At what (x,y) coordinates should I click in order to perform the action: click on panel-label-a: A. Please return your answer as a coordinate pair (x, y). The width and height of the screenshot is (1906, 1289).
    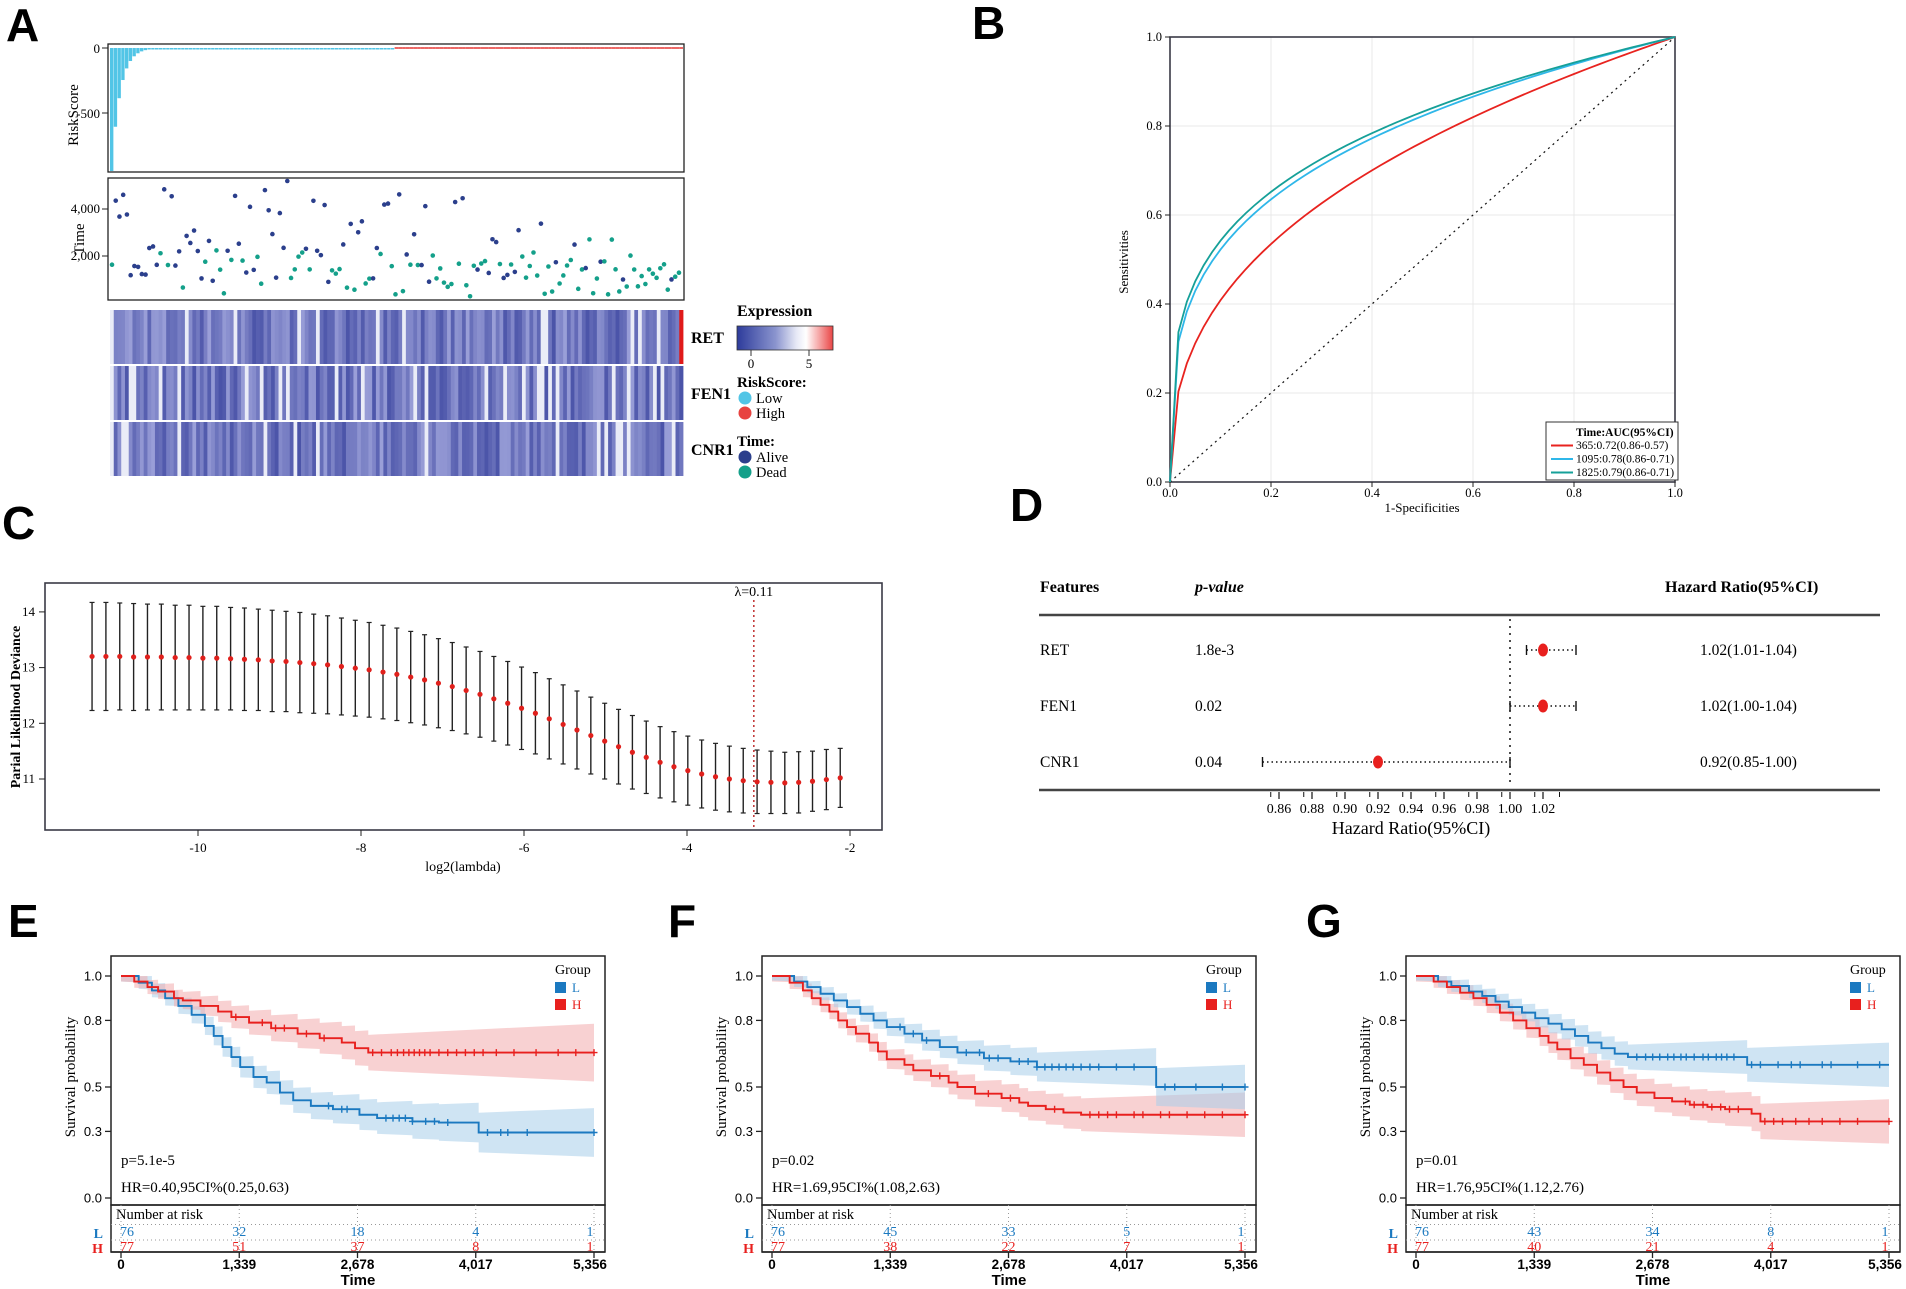
    Looking at the image, I should click on (23, 25).